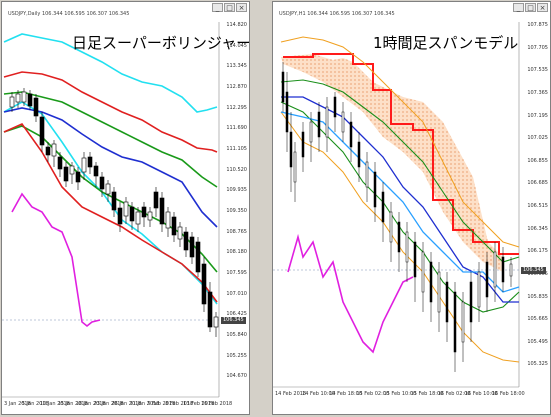 The image size is (551, 417). What do you see at coordinates (236, 107) in the screenshot?
I see `price-tick-label: 112.295` at bounding box center [236, 107].